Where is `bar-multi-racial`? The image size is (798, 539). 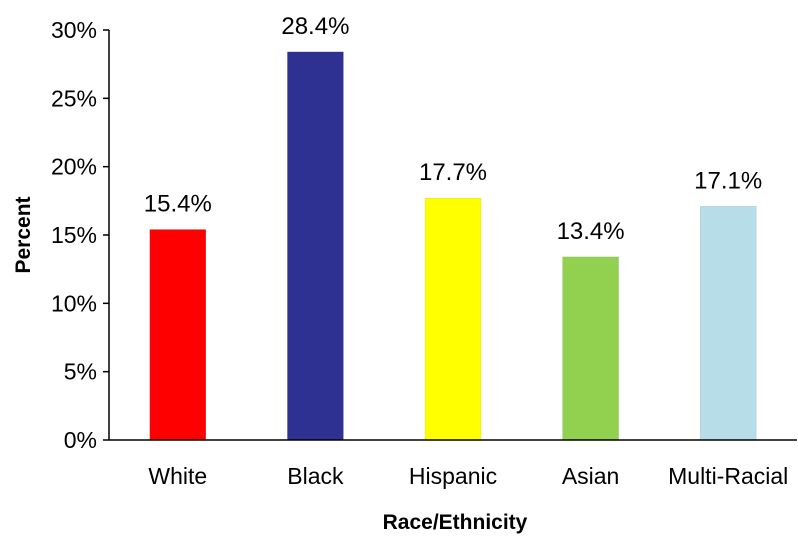 bar-multi-racial is located at coordinates (728, 323).